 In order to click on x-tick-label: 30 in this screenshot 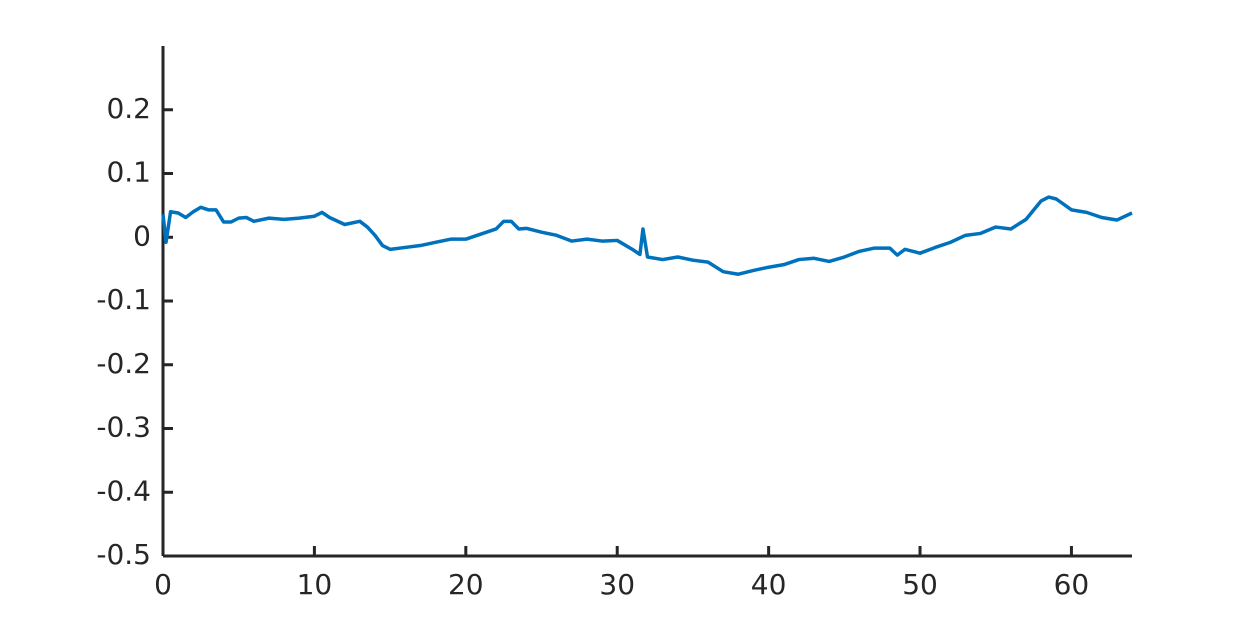, I will do `click(617, 584)`.